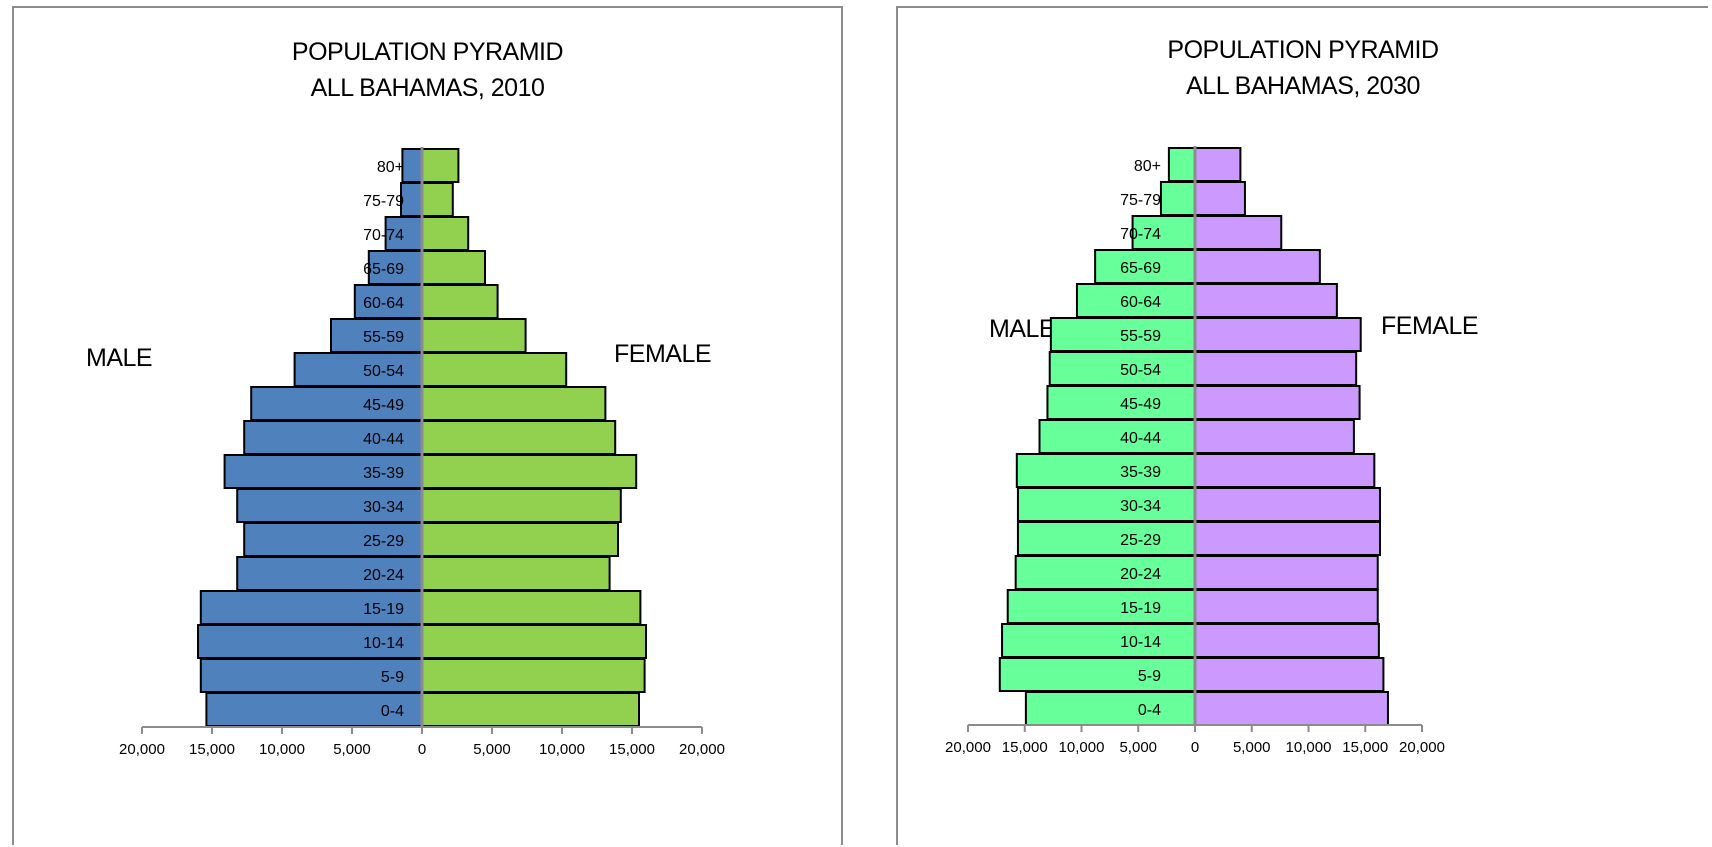 Image resolution: width=1712 pixels, height=847 pixels. What do you see at coordinates (1140, 472) in the screenshot?
I see `age-group-label: 35-39` at bounding box center [1140, 472].